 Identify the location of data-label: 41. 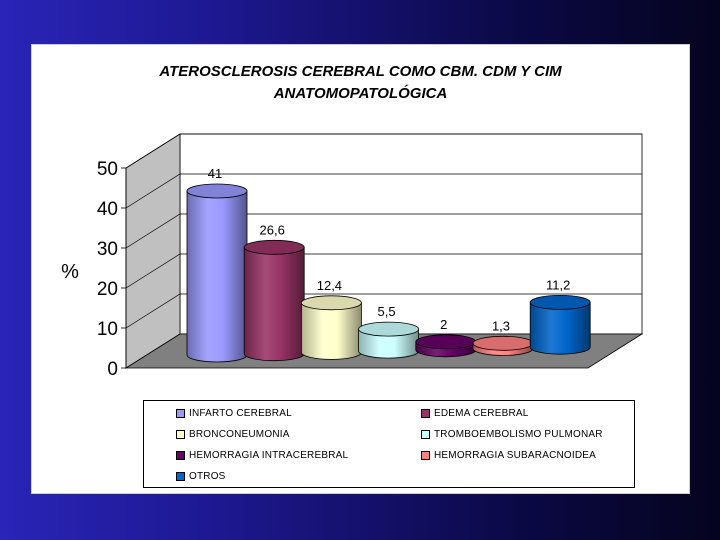
(215, 173).